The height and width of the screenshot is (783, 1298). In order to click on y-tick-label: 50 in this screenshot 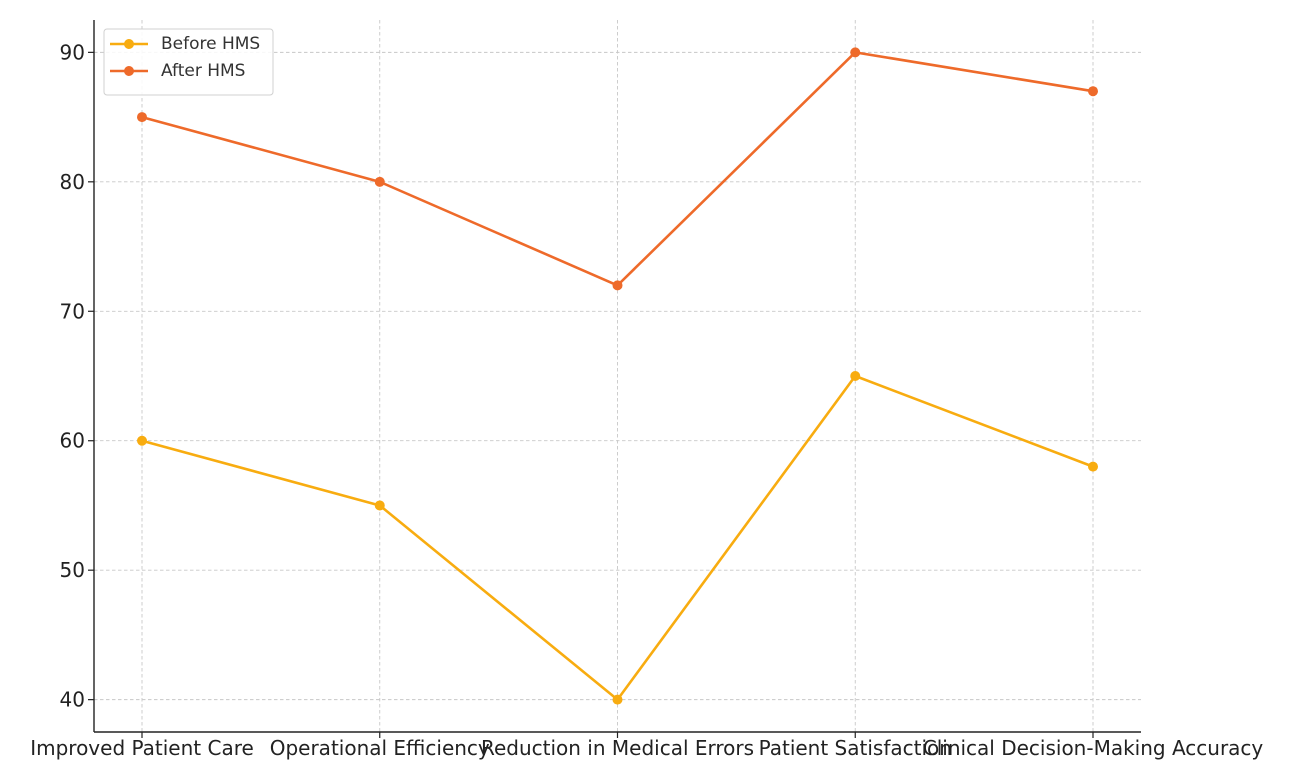, I will do `click(72, 570)`.